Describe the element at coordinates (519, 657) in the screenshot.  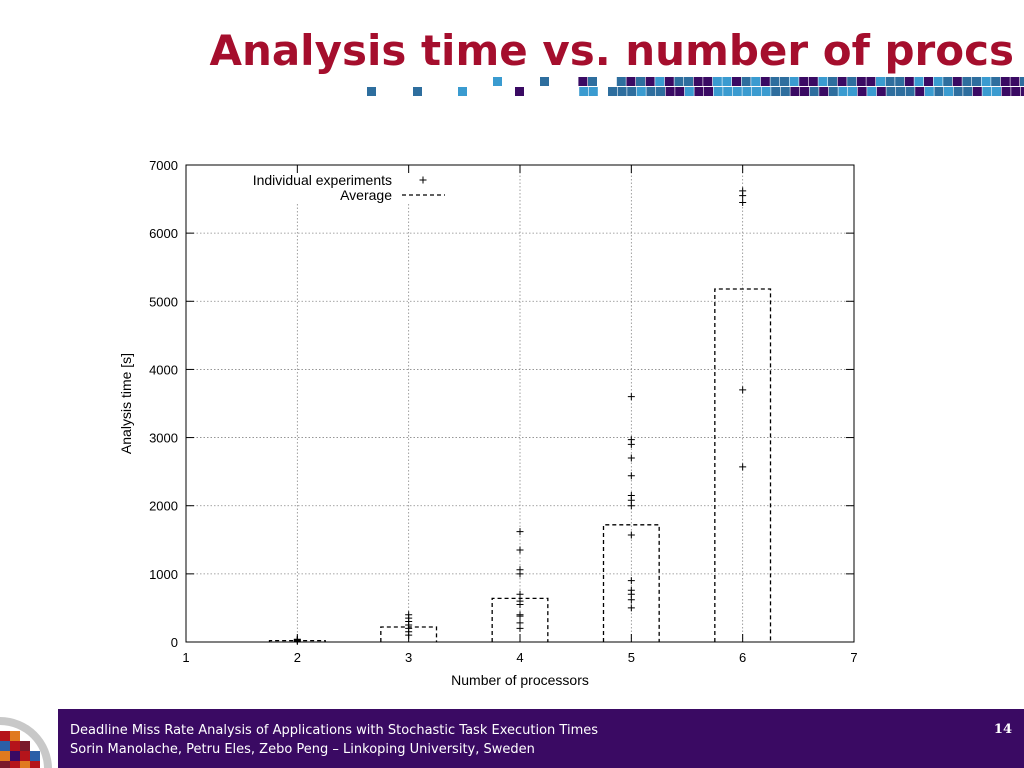
I see `x-tick-label: 4` at that location.